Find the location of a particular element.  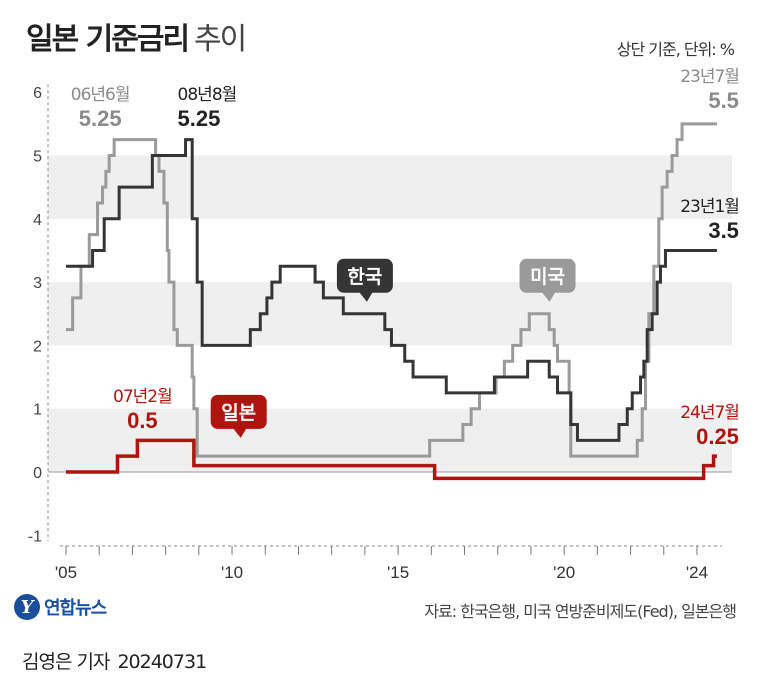

grid-band is located at coordinates (390, 187).